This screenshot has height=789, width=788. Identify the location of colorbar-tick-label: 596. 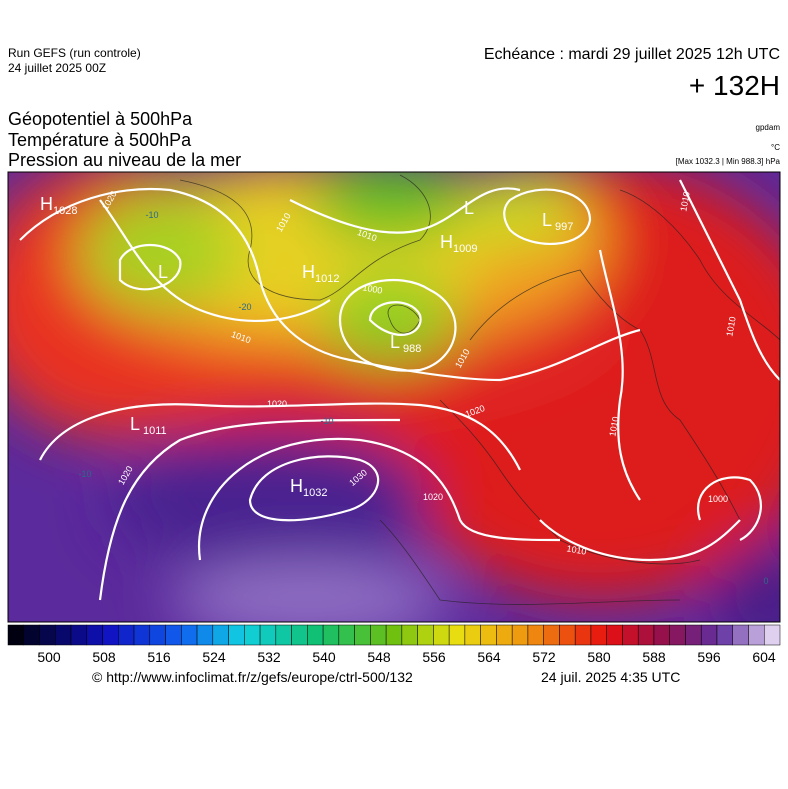
(709, 657).